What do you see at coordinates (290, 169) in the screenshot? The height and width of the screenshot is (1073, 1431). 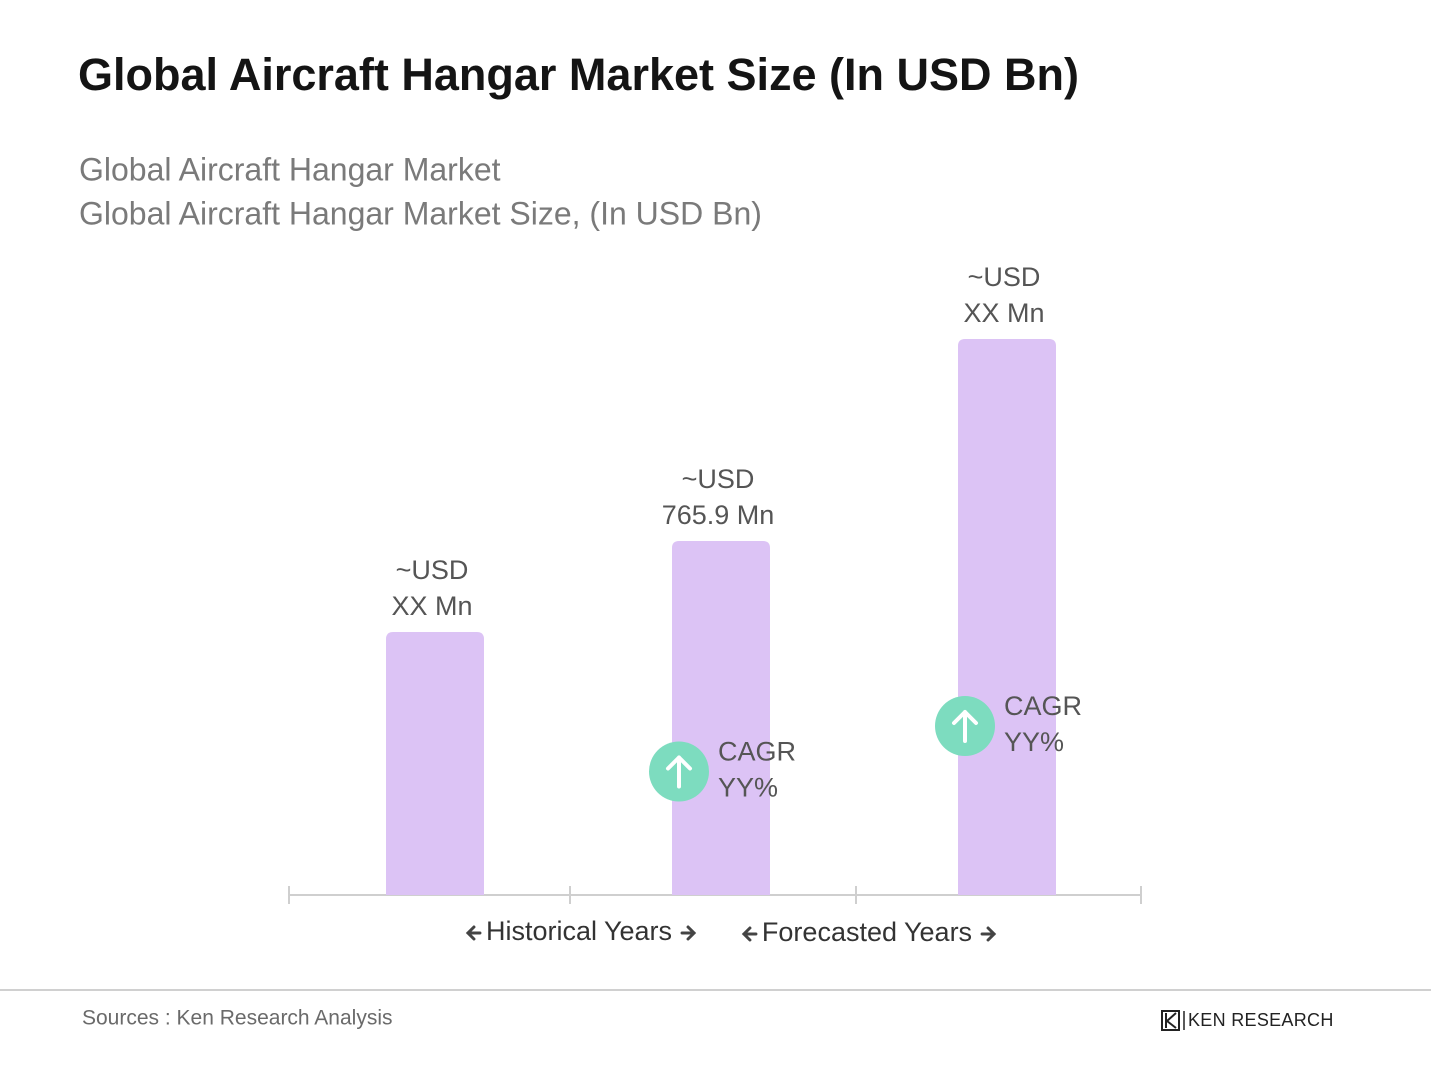 I see `chart-subtitle: Global Aircraft Hangar Market` at bounding box center [290, 169].